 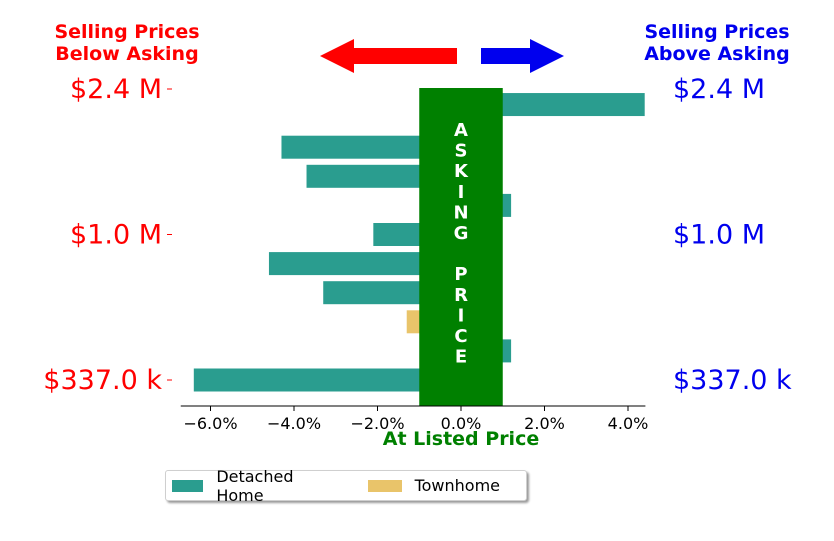 I want to click on y-tick-label-right-0: $2.4 M, so click(x=719, y=89).